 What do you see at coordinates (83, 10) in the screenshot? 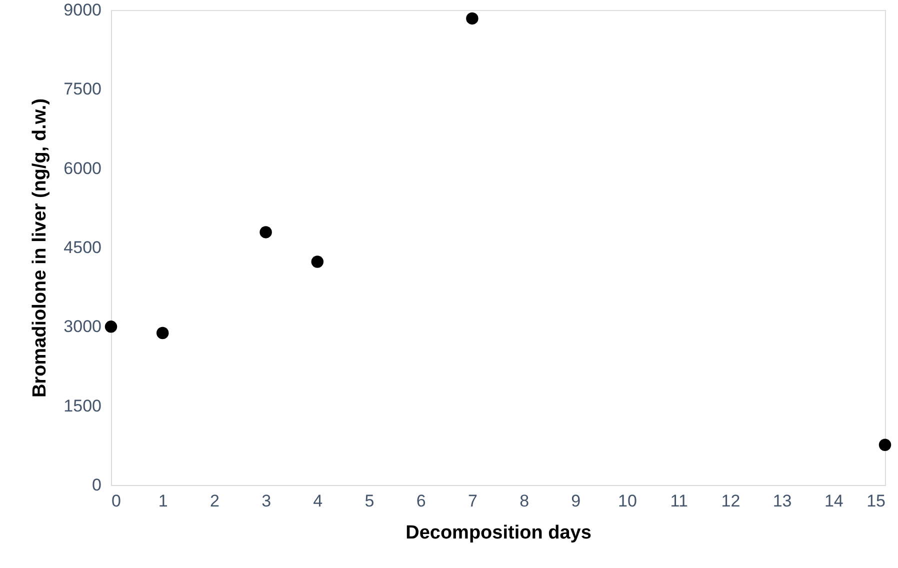
I see `y-tick-label: 9000` at bounding box center [83, 10].